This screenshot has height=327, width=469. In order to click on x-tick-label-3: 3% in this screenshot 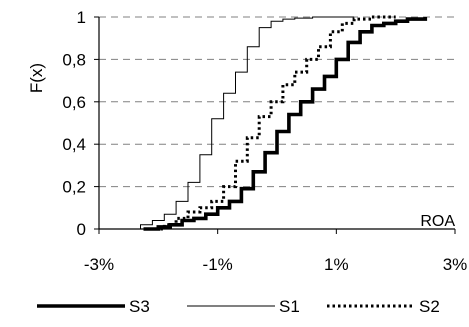, I will do `click(455, 264)`.